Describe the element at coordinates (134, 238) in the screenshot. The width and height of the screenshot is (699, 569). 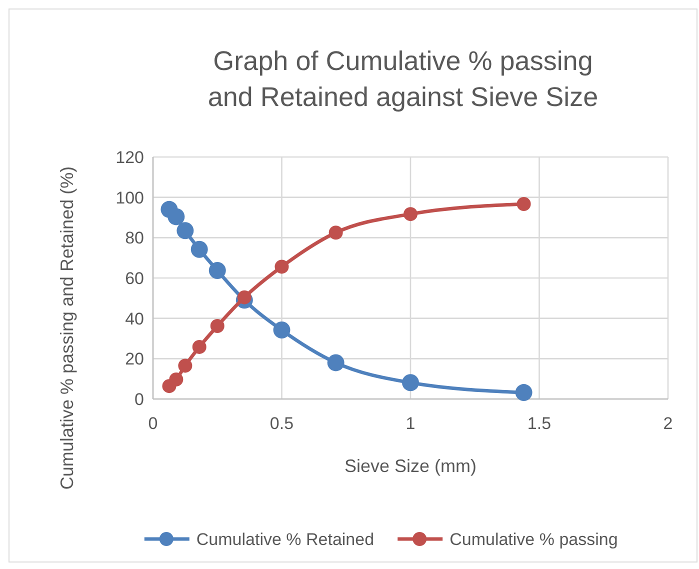
I see `y-tick-label: 80` at that location.